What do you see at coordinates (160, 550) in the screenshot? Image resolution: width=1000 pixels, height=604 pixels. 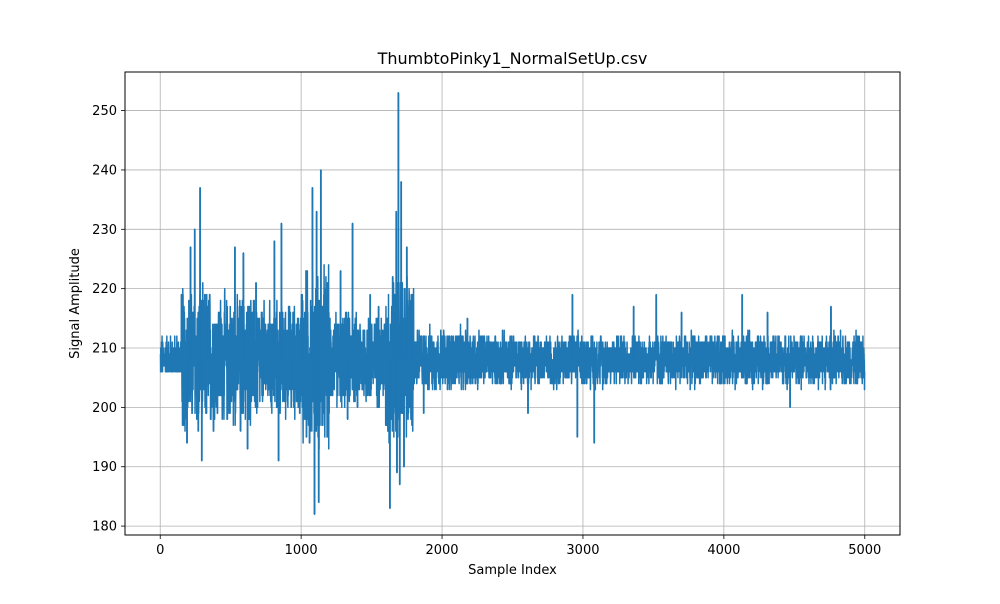 I see `x-tick-label: 0` at bounding box center [160, 550].